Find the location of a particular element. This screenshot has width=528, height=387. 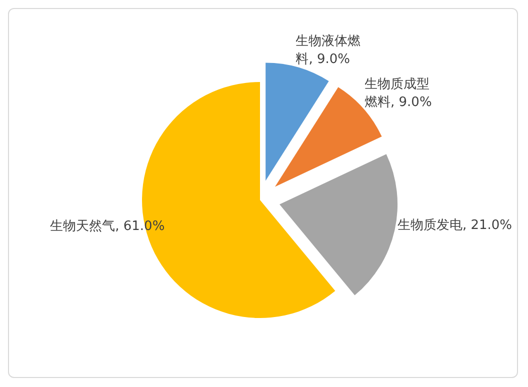

slice-label: 生物液体燃料, 9.0% is located at coordinates (329, 50).